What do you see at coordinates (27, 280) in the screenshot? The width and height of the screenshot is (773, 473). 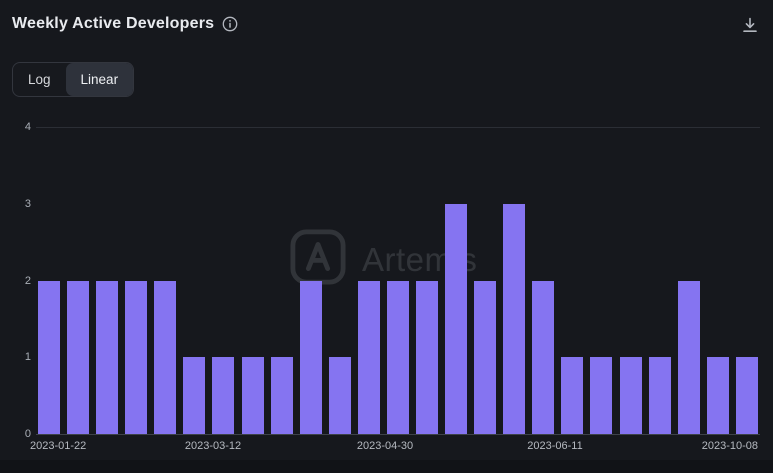 I see `y-axis-label: 2` at bounding box center [27, 280].